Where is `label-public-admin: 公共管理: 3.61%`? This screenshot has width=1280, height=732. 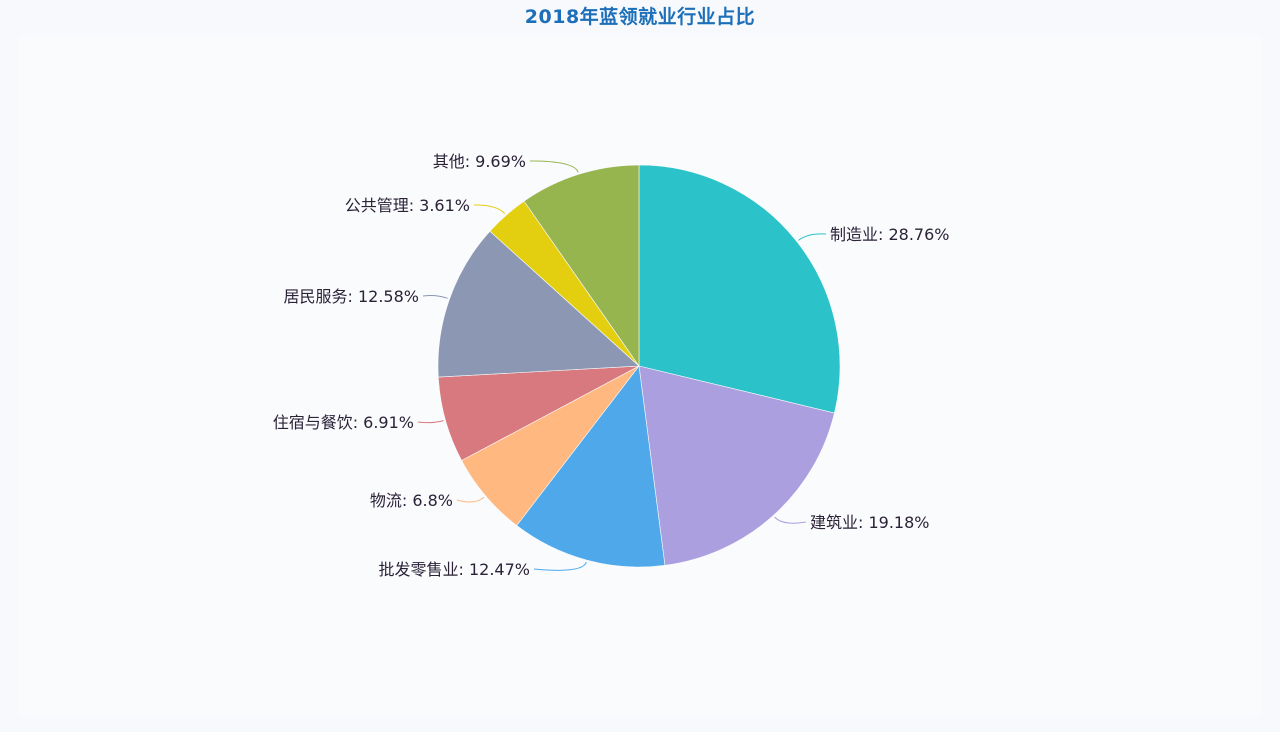
label-public-admin: 公共管理: 3.61% is located at coordinates (407, 205).